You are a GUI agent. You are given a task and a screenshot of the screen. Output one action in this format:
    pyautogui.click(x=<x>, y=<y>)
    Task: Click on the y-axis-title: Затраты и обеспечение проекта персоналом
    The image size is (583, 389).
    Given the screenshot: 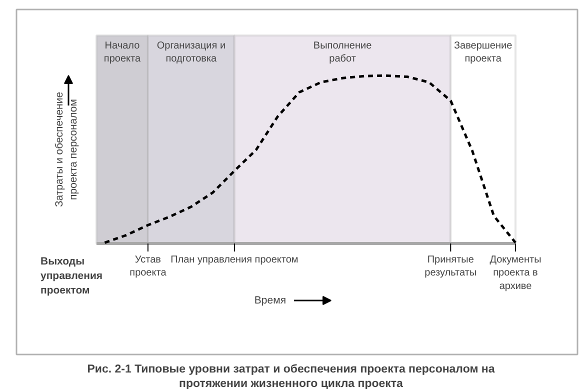 What is the action you would take?
    pyautogui.click(x=66, y=150)
    